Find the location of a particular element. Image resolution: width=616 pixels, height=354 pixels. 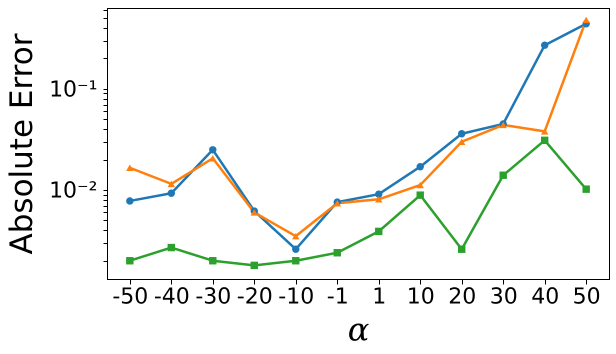

x-tick-label: 30 is located at coordinates (504, 297).